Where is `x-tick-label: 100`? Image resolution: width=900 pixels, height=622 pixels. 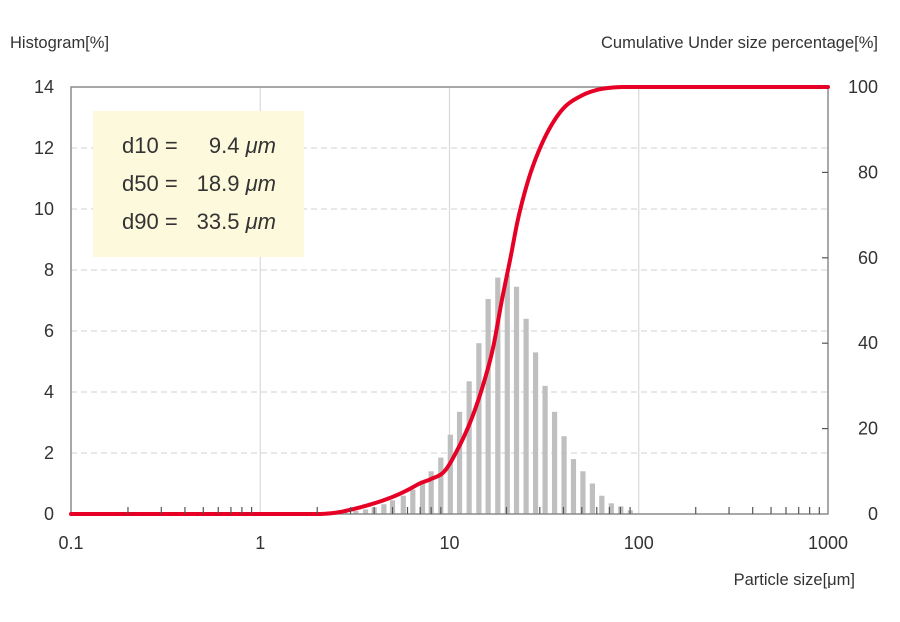
x-tick-label: 100 is located at coordinates (639, 543).